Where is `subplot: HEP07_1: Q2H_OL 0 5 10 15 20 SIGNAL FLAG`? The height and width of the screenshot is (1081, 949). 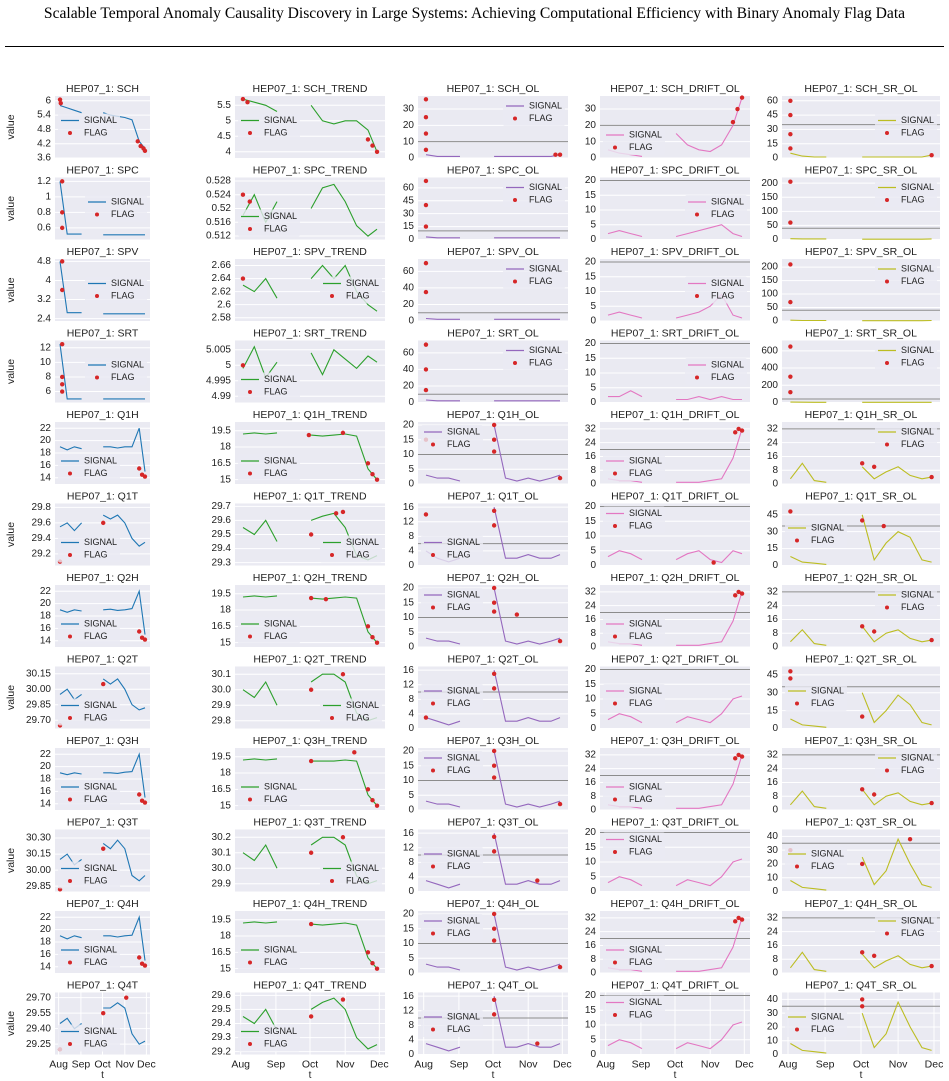 subplot: HEP07_1: Q2H_OL 0 5 10 15 20 SIGNAL FLAG is located at coordinates (485, 612).